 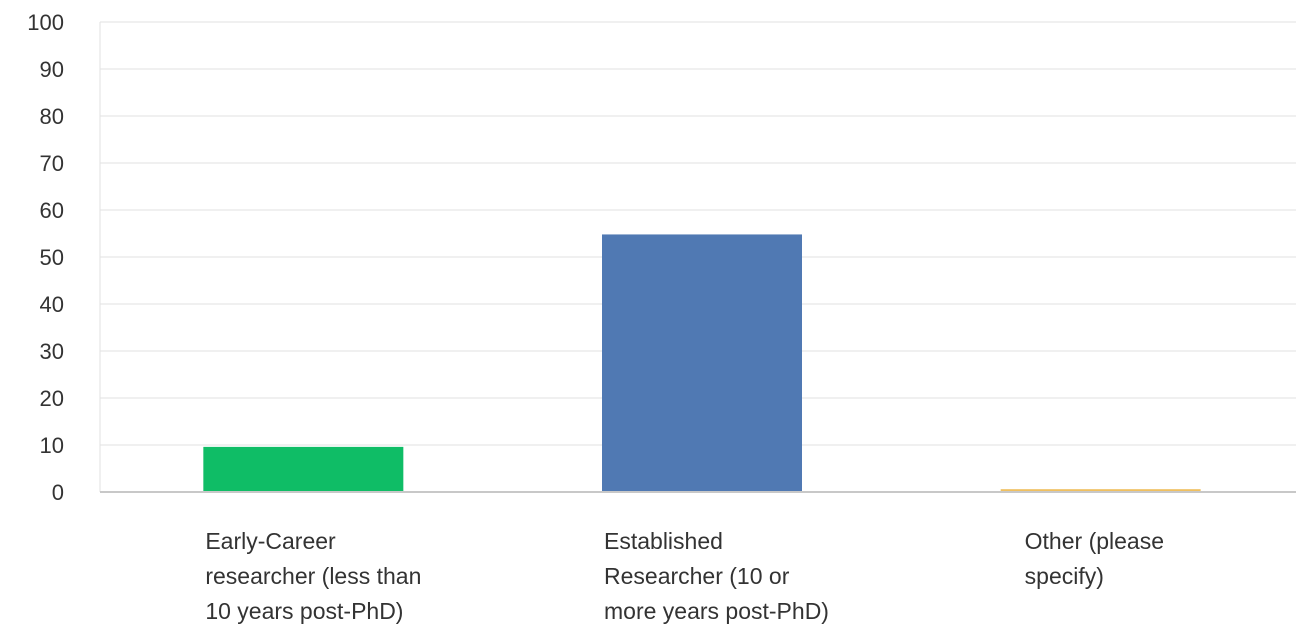 I want to click on y-tick-label: 60, so click(x=52, y=210).